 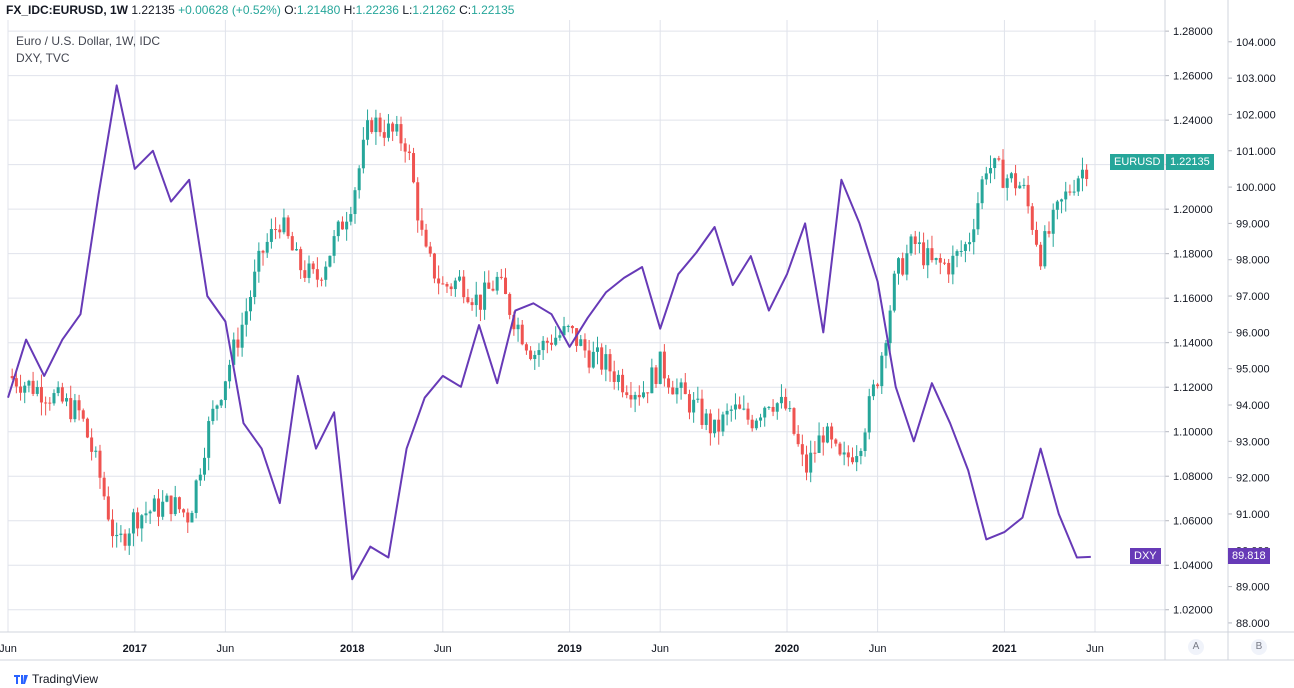 I want to click on dxy-axis-label: 97.000, so click(x=1253, y=297).